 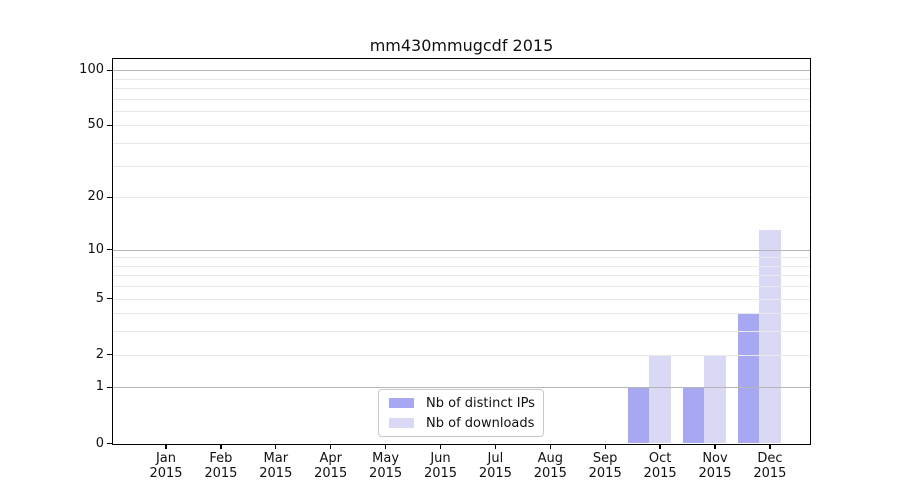 I want to click on x-tick-label-oct-2015: Oct 2015, so click(x=660, y=466).